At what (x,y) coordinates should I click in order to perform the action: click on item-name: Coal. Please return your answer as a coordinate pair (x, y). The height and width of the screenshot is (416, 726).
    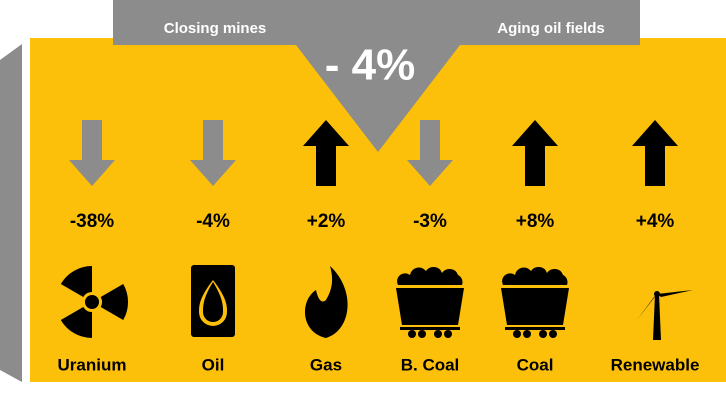
    Looking at the image, I should click on (535, 364).